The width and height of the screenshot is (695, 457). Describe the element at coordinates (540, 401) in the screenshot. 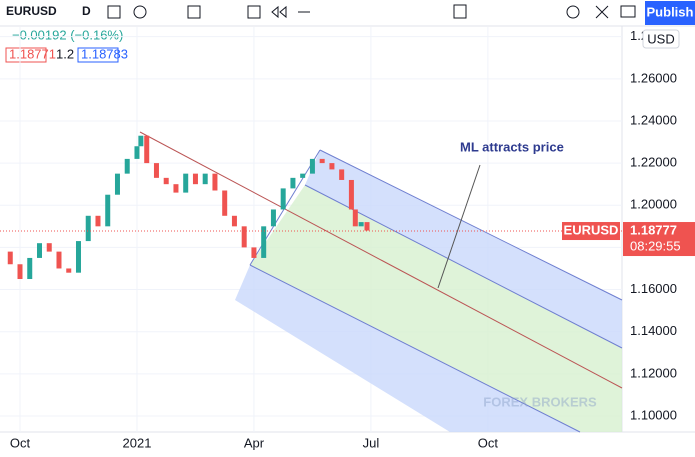

I see `watermark: FOREX BROKERS` at that location.